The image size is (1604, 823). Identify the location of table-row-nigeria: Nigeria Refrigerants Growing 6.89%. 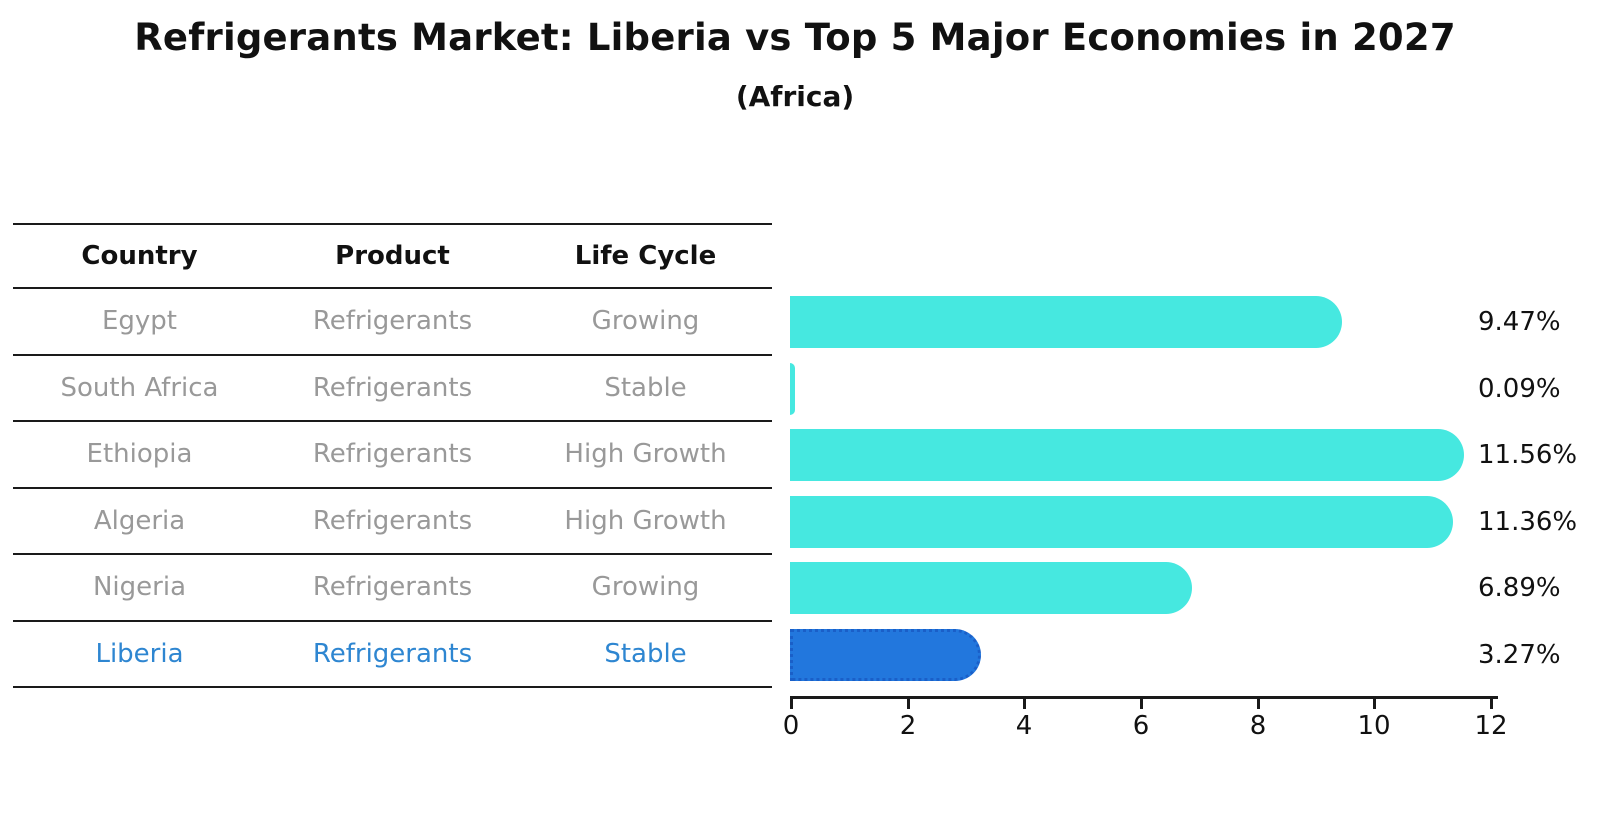
(808, 588).